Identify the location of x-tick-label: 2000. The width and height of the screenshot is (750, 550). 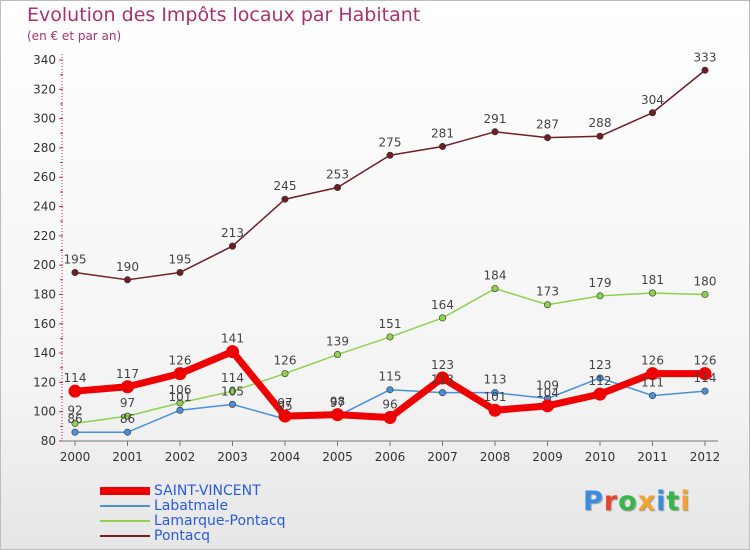
(75, 457).